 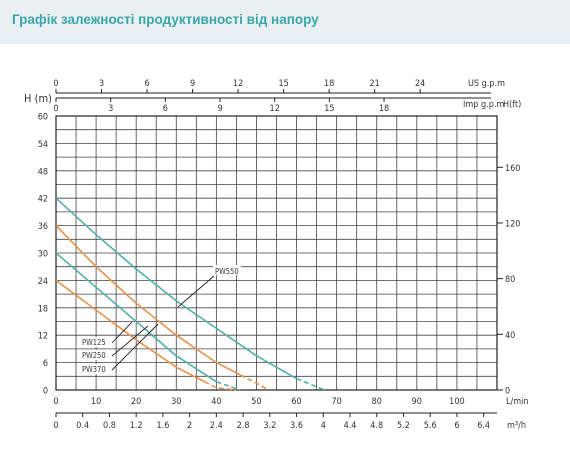 I want to click on top-tick-label-imp: 3, so click(x=110, y=109).